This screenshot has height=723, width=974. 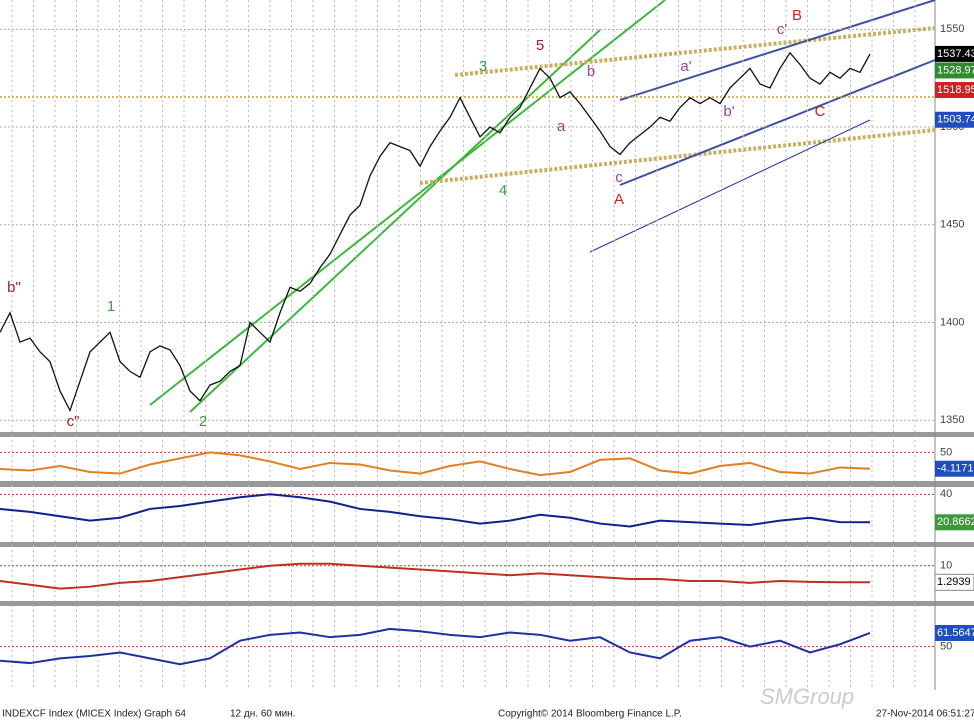 I want to click on wave-label: 5, so click(x=540, y=45).